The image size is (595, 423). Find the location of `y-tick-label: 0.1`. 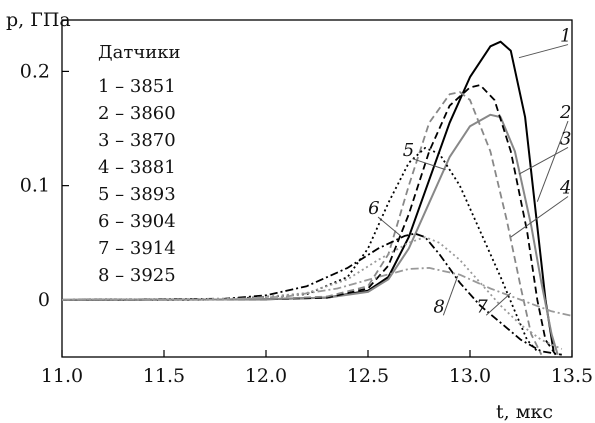

y-tick-label: 0.1 is located at coordinates (35, 186).